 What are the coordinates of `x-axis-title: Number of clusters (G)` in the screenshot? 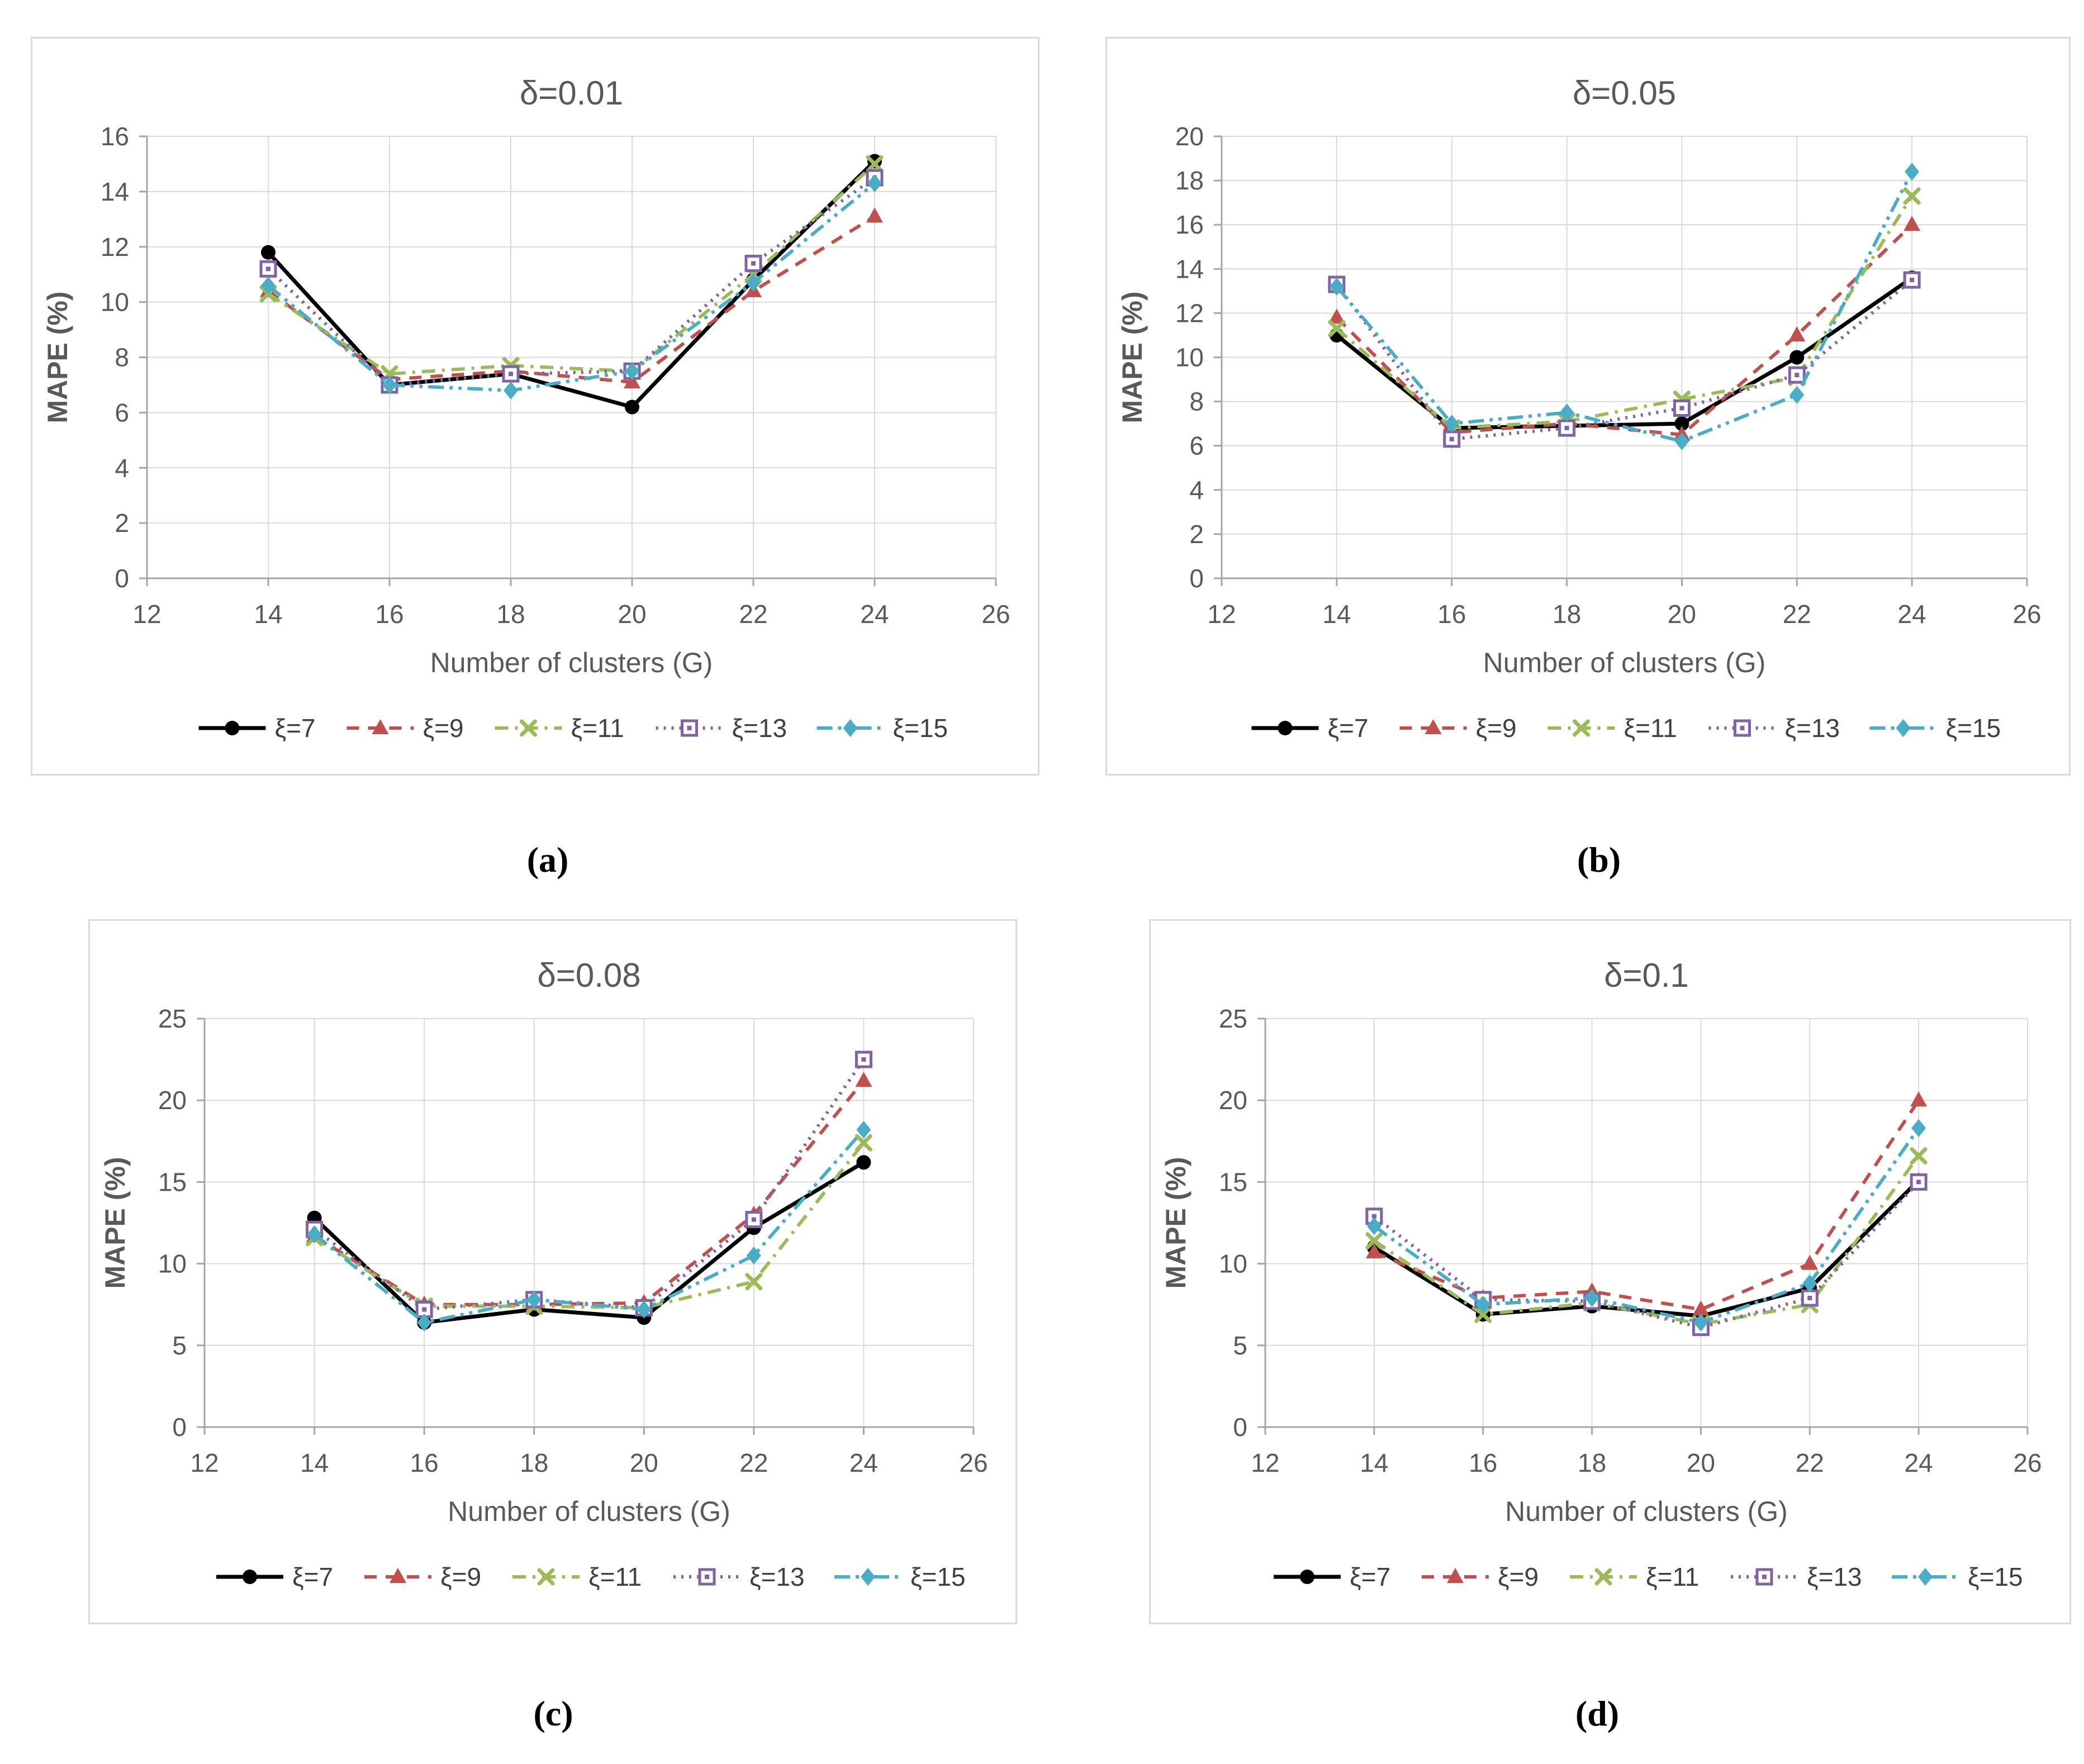 It's located at (1625, 662).